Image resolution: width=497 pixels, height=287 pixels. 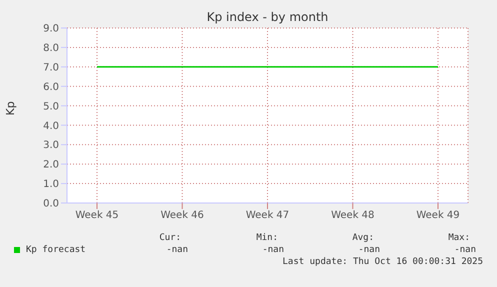 What do you see at coordinates (51, 184) in the screenshot?
I see `y-tick-label: 1.0` at bounding box center [51, 184].